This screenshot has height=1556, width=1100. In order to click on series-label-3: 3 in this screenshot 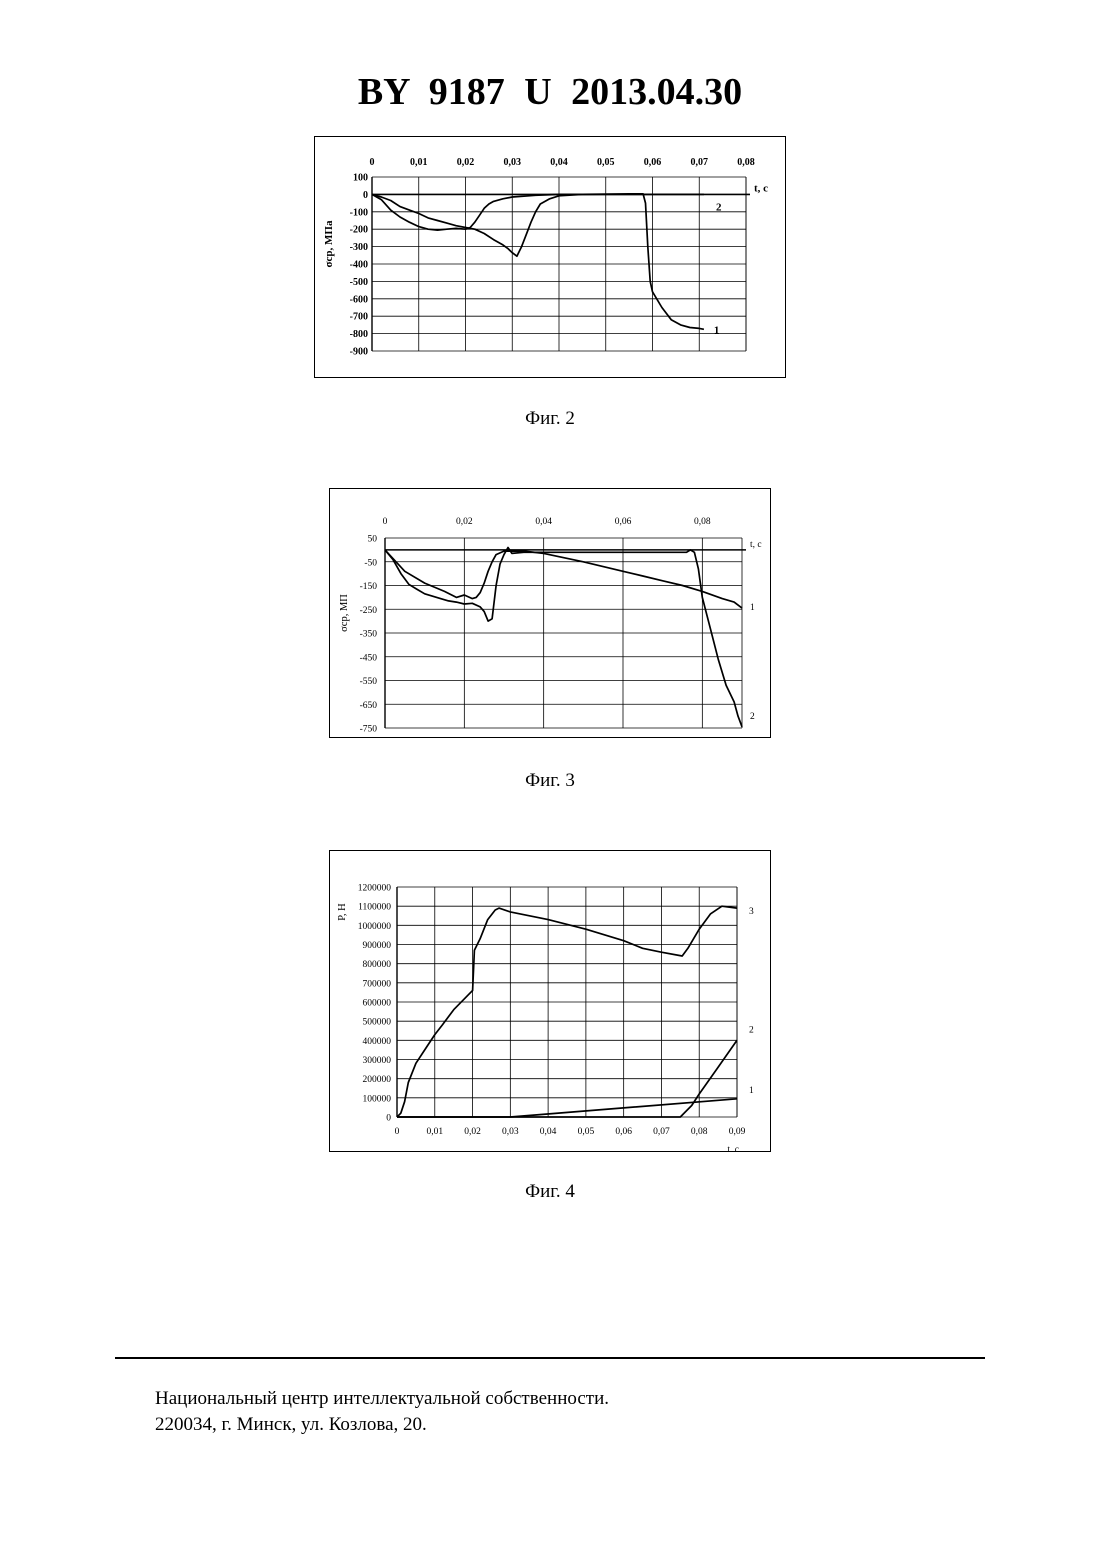, I will do `click(751, 912)`.